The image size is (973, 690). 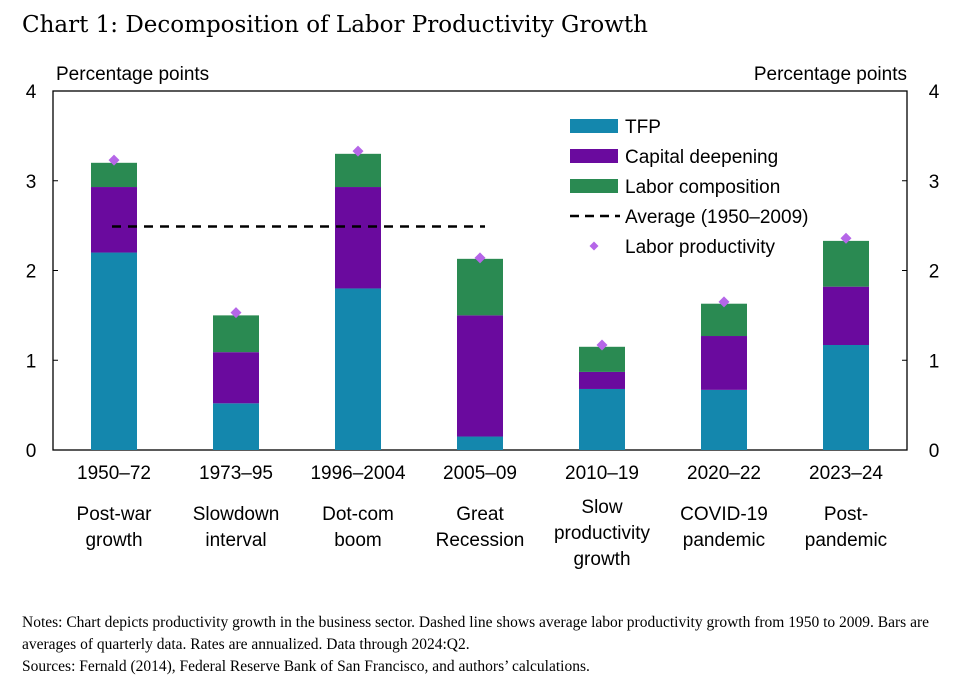 What do you see at coordinates (132, 74) in the screenshot?
I see `y-axis-label-left: Percentage points` at bounding box center [132, 74].